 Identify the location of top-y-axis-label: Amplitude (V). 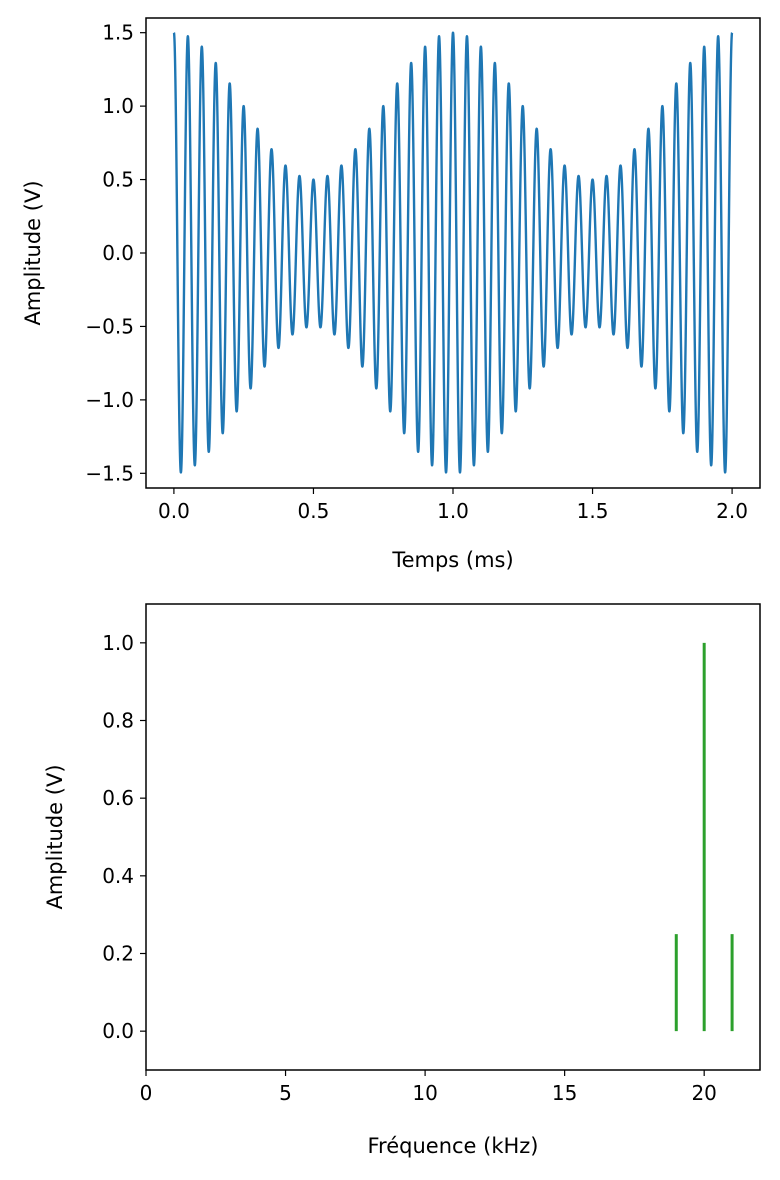
(33, 252).